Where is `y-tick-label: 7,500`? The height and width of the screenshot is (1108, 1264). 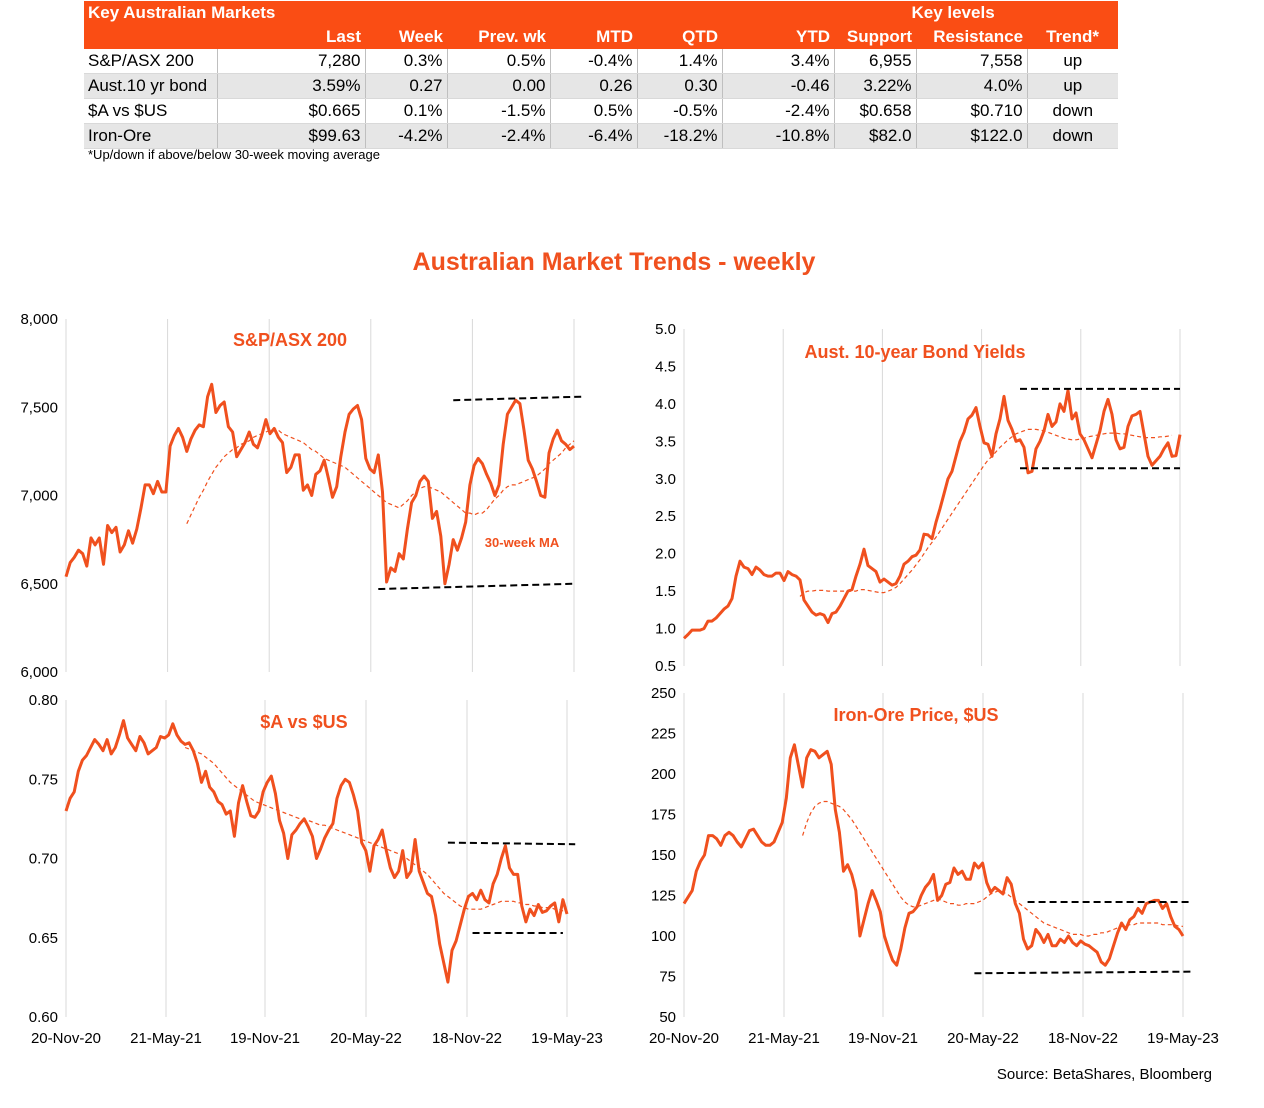 y-tick-label: 7,500 is located at coordinates (39, 407).